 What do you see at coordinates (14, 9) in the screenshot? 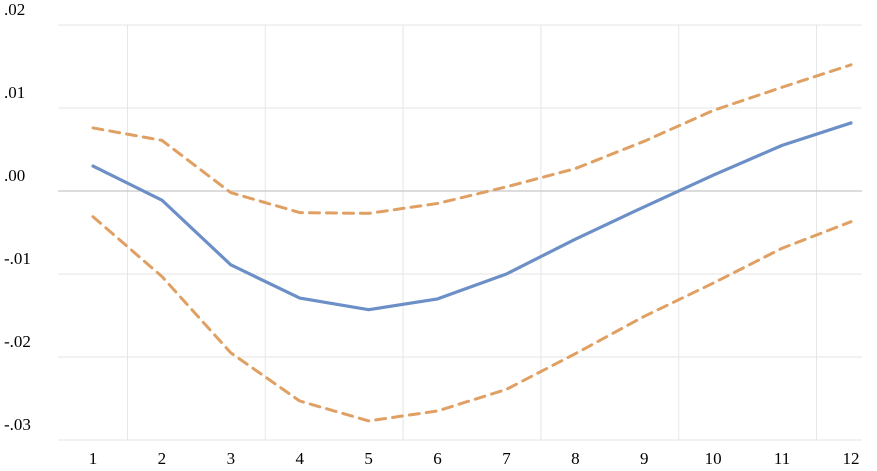
I see `y-tick-label: .02` at bounding box center [14, 9].